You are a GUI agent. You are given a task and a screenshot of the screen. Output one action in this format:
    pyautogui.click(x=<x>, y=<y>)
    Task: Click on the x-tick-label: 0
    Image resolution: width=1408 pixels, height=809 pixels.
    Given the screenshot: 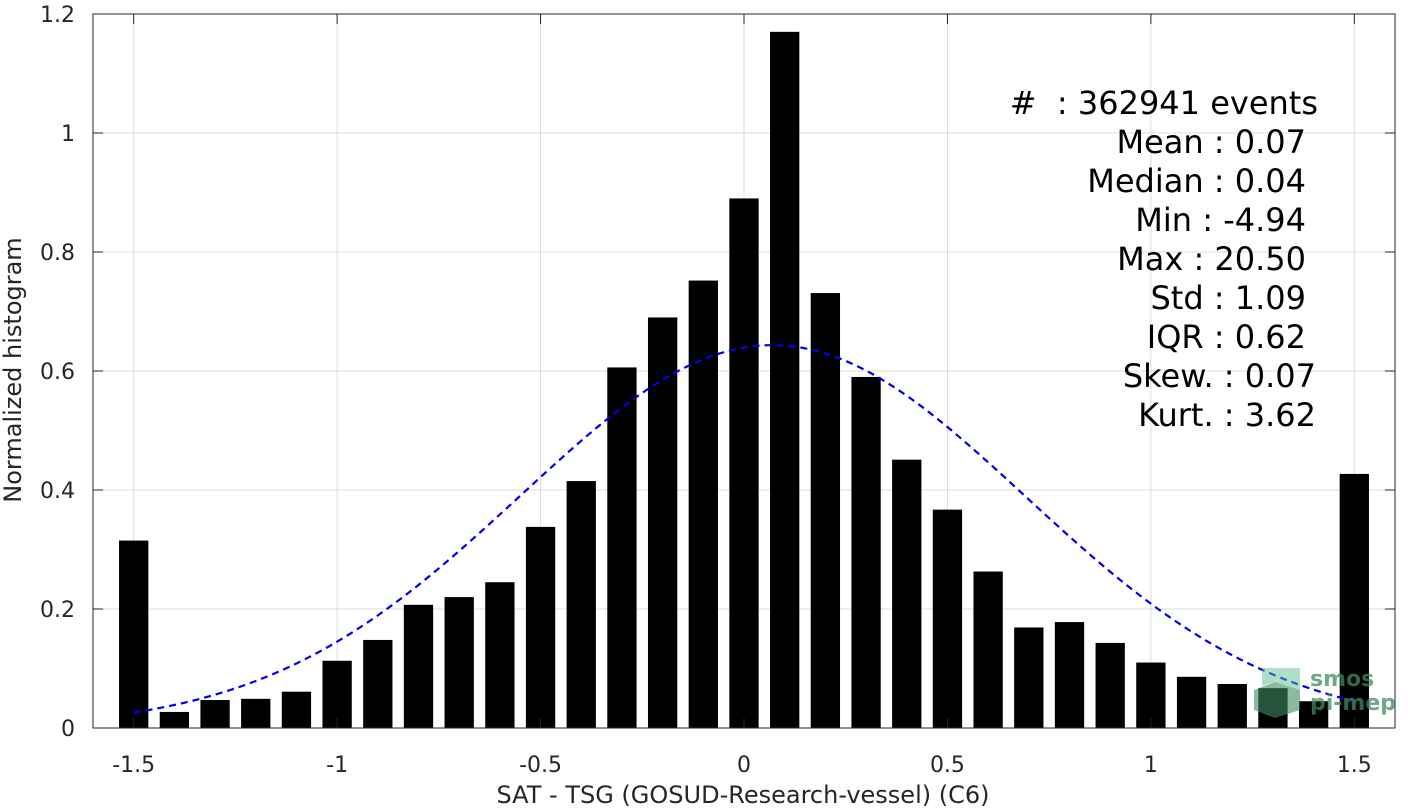 What is the action you would take?
    pyautogui.click(x=744, y=765)
    